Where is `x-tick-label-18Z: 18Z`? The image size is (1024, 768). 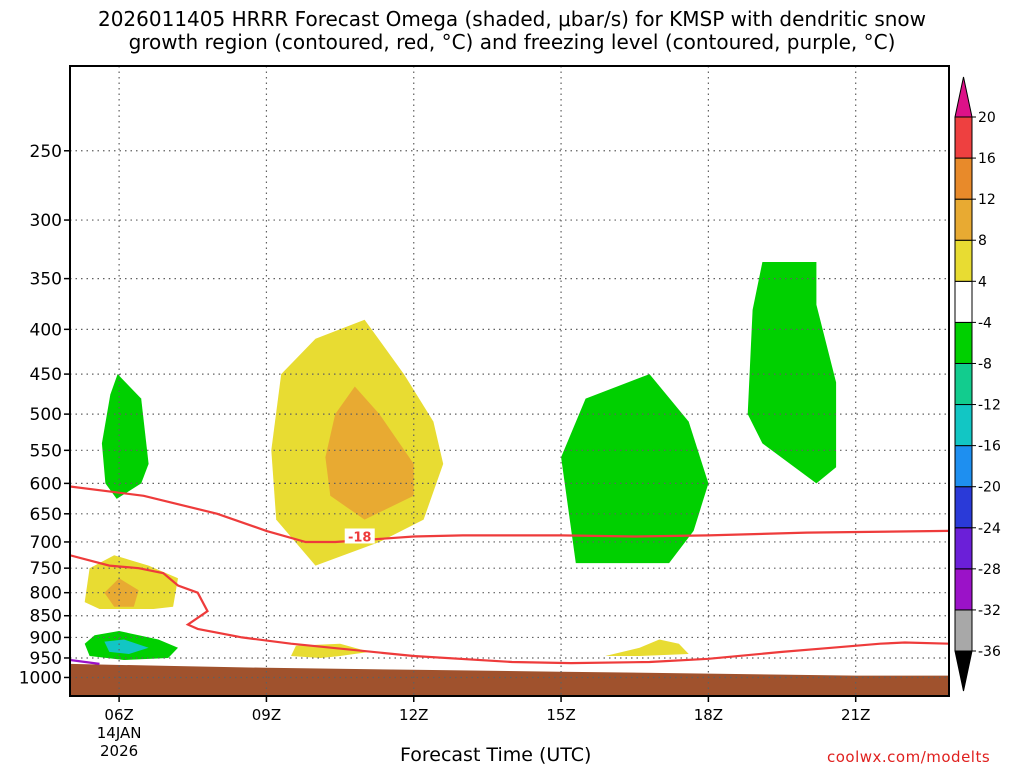
x-tick-label-18Z: 18Z is located at coordinates (708, 715).